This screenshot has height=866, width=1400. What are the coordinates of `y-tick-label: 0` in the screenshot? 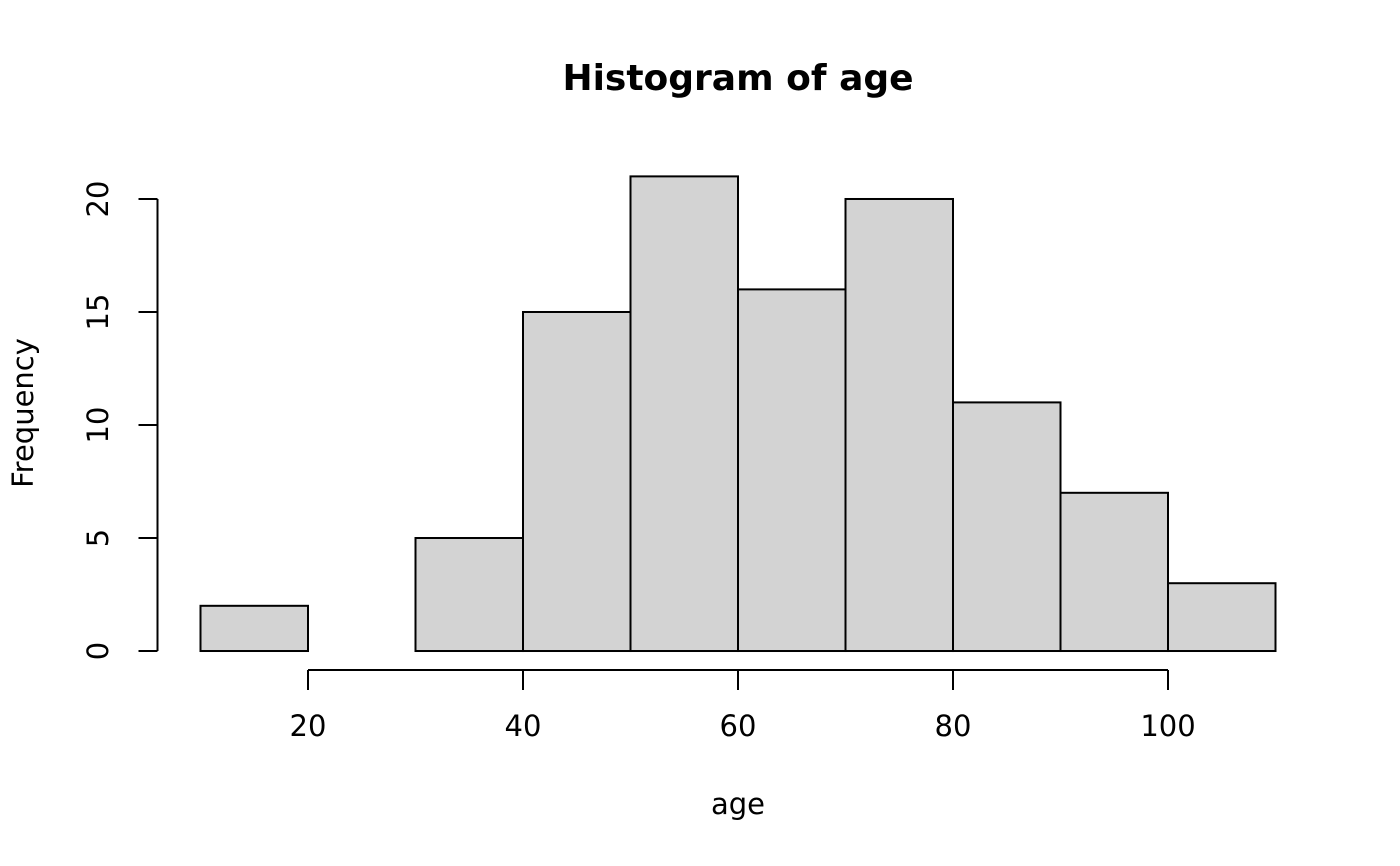 It's located at (98, 651).